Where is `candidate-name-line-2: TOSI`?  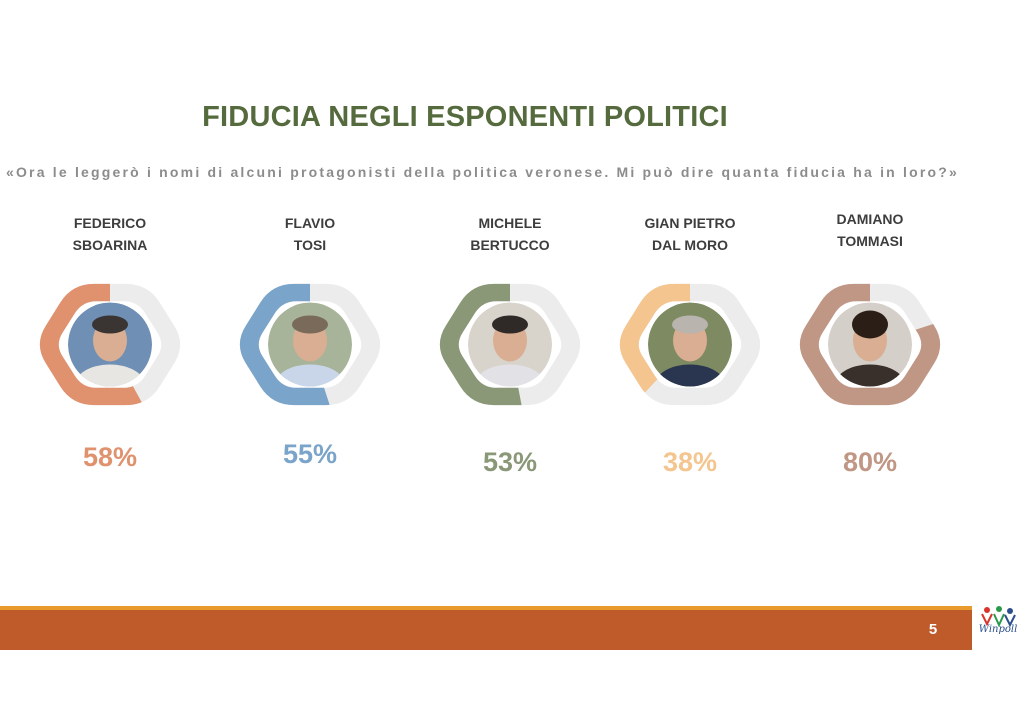
candidate-name-line-2: TOSI is located at coordinates (310, 245).